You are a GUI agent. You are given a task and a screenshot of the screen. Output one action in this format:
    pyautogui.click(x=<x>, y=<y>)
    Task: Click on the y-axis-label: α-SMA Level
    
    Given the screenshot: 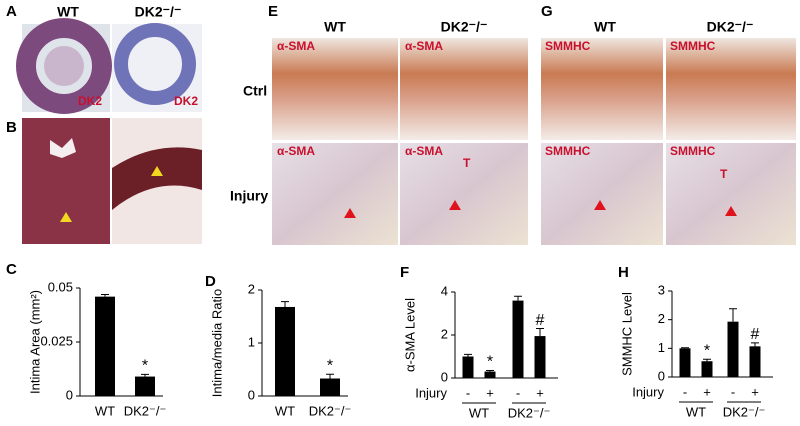 What is the action you would take?
    pyautogui.click(x=409, y=335)
    